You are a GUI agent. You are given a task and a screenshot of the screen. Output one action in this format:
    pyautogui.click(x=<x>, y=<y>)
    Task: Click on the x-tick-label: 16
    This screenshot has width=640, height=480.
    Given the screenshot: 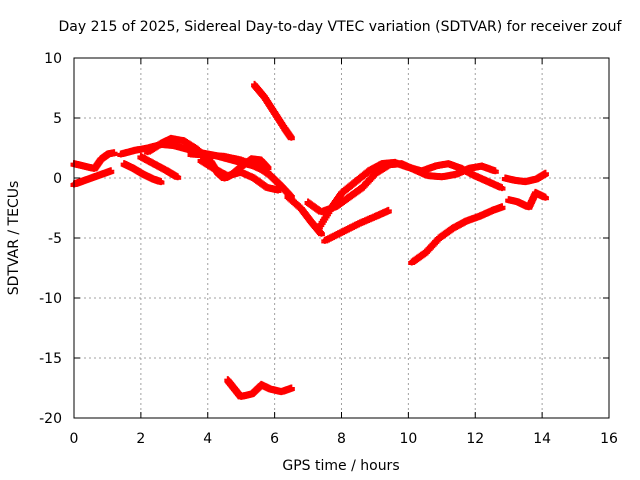 What is the action you would take?
    pyautogui.click(x=609, y=439)
    